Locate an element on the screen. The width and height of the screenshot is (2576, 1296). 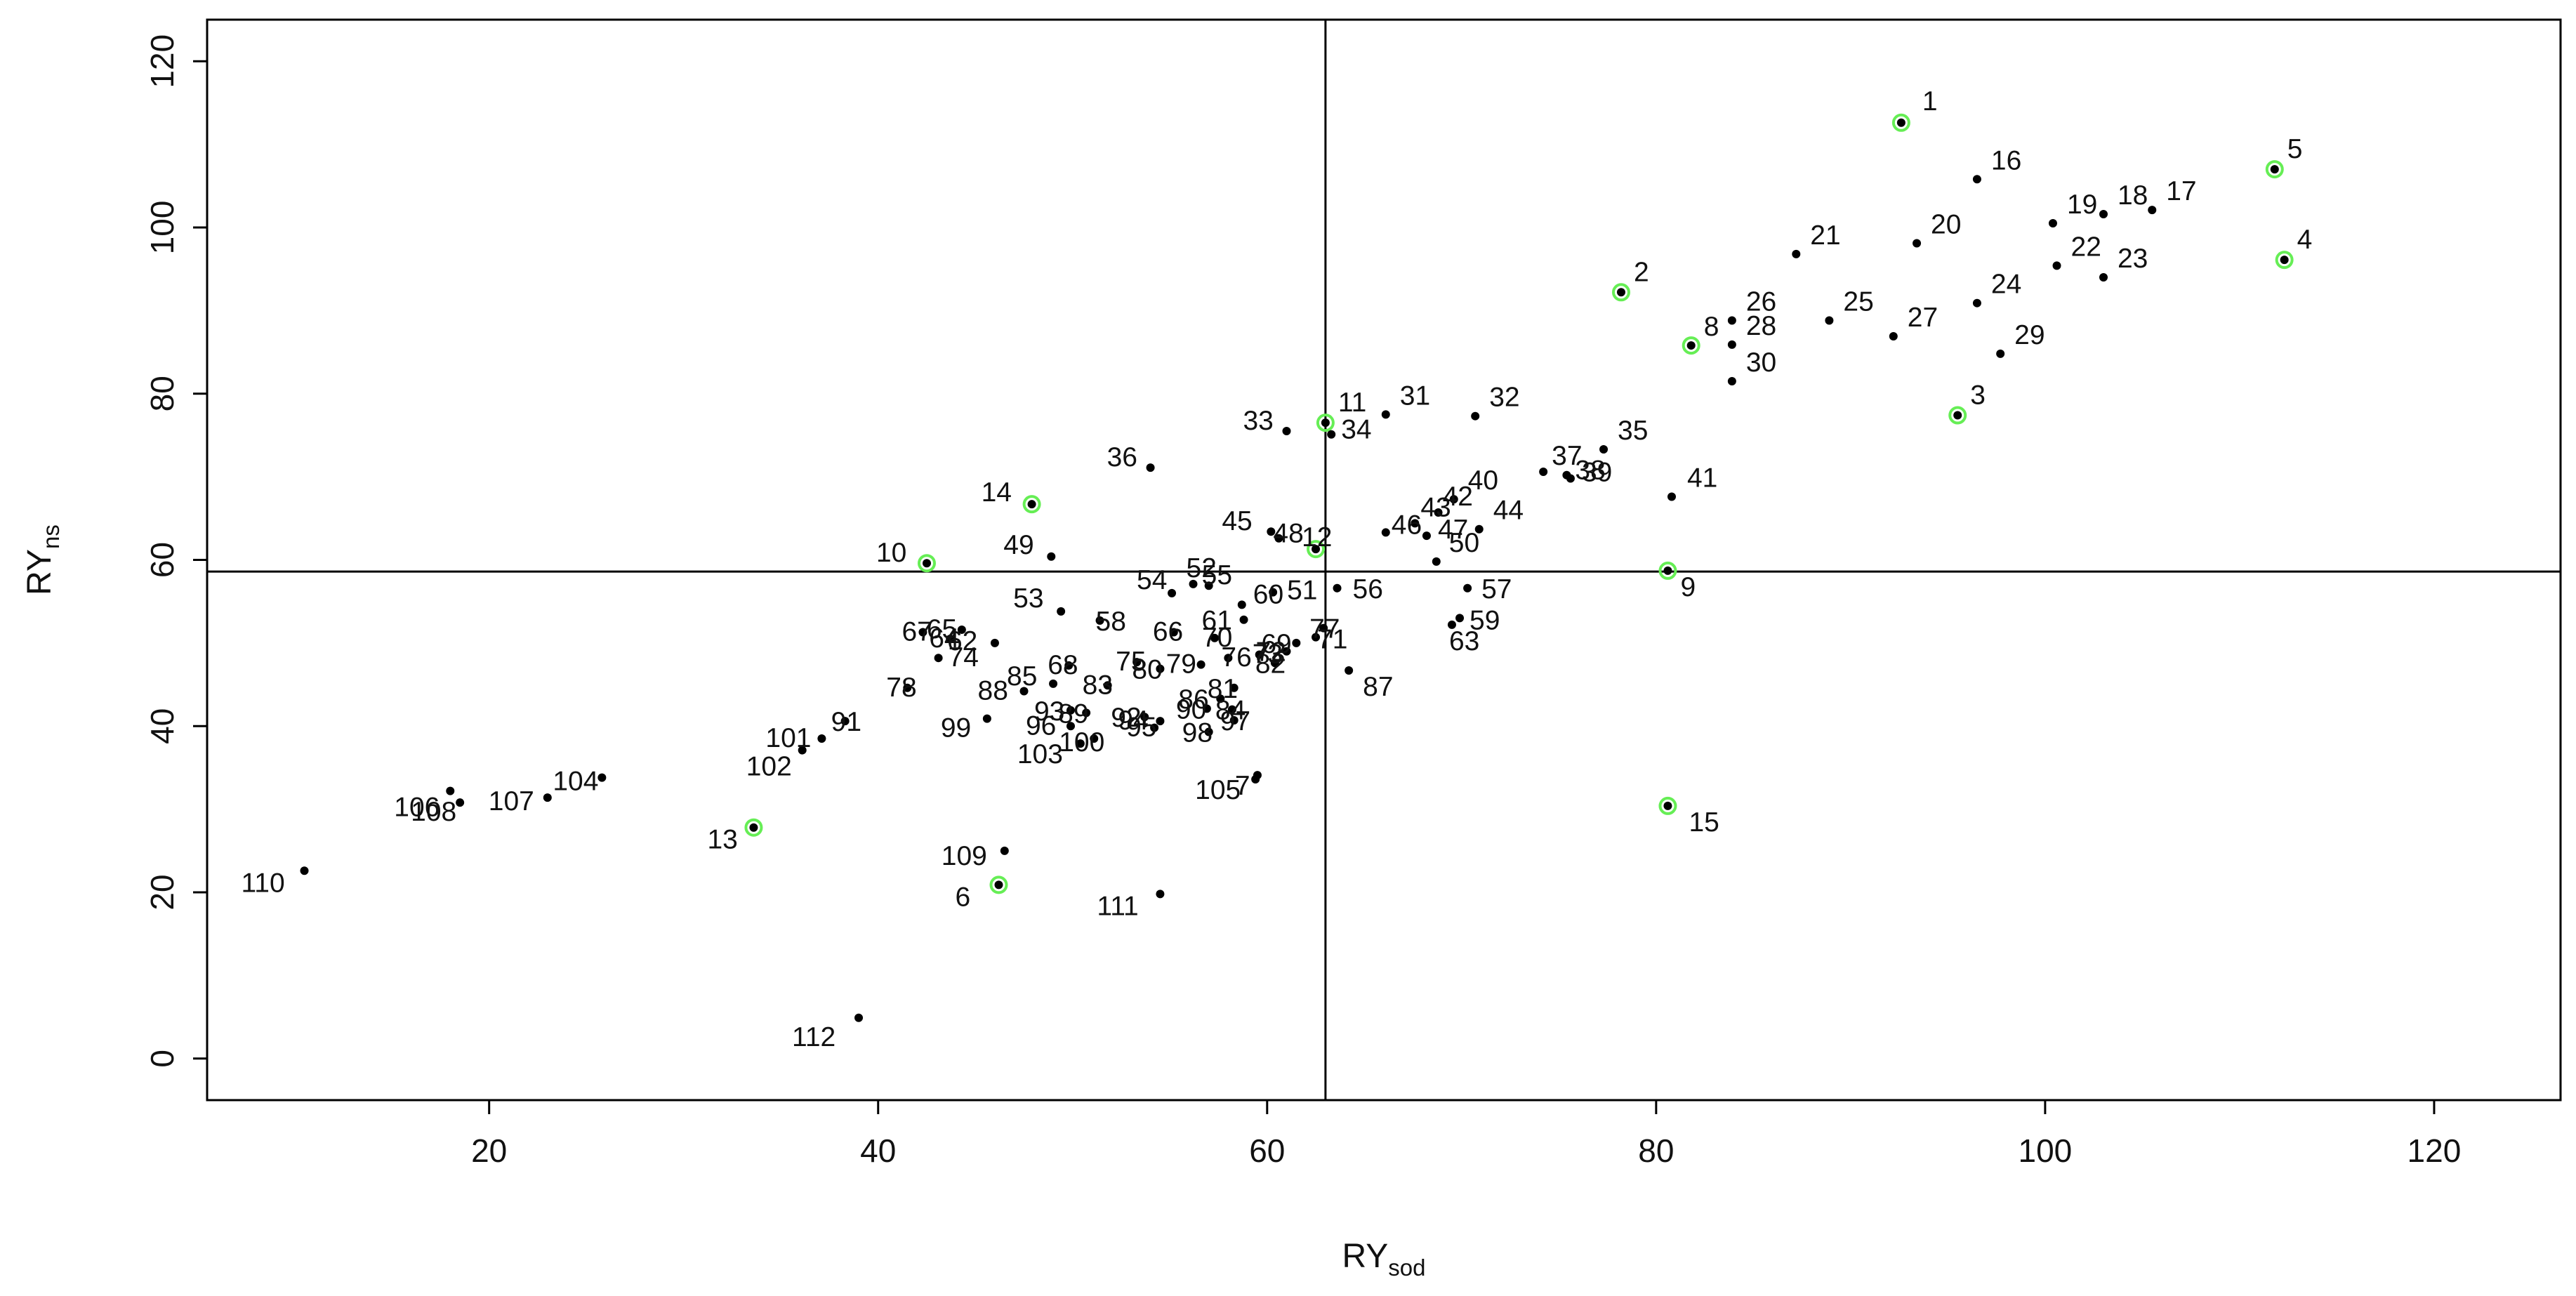
data-label: 44 is located at coordinates (1508, 511).